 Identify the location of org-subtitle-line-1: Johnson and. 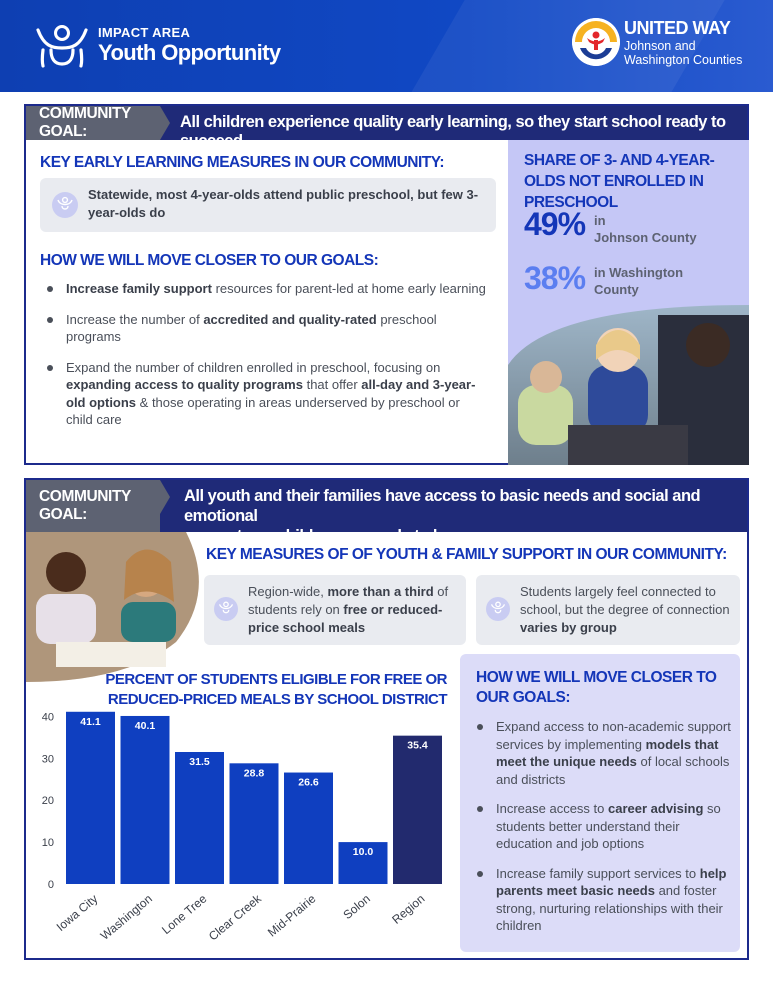
(660, 46).